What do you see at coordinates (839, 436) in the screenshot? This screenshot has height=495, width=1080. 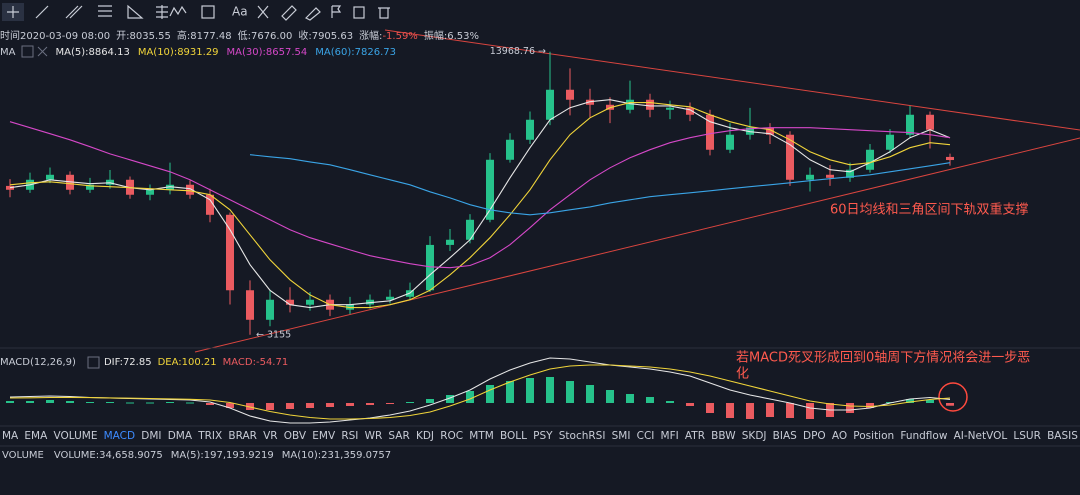 I see `indicator-tab: AO` at bounding box center [839, 436].